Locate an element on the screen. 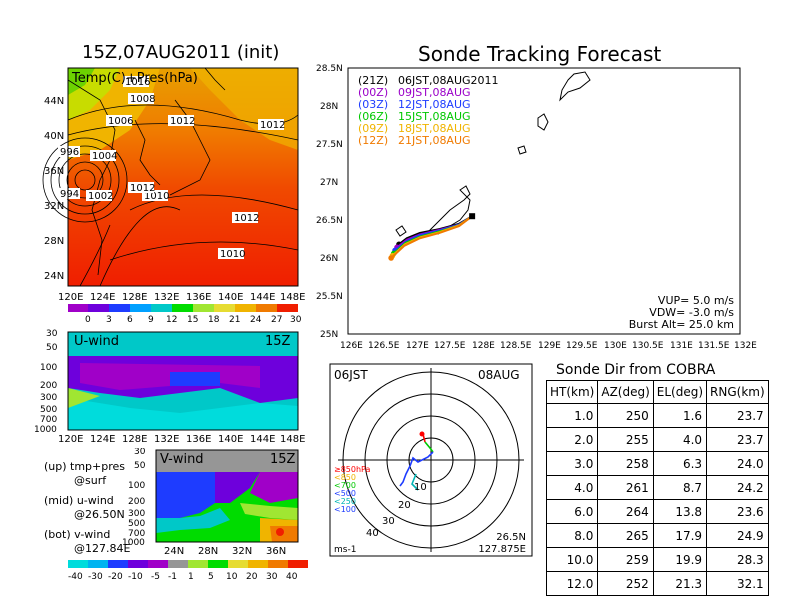  table-cell: 24.0 is located at coordinates (737, 463).